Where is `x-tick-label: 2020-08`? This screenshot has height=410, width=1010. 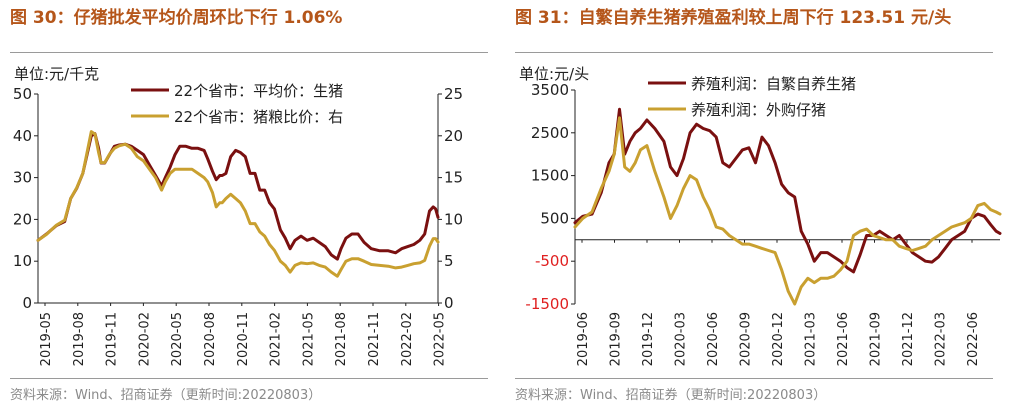 x-tick-label: 2020-08 is located at coordinates (210, 339).